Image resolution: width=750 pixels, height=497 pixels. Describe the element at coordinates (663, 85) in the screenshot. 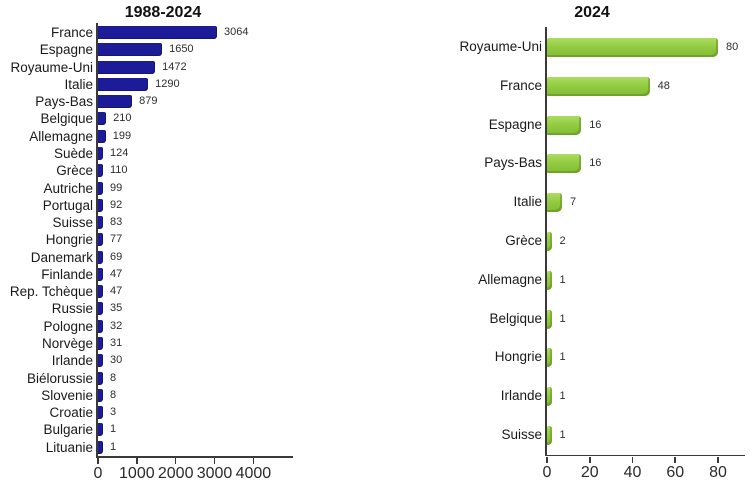

I see `value-label: 48` at that location.